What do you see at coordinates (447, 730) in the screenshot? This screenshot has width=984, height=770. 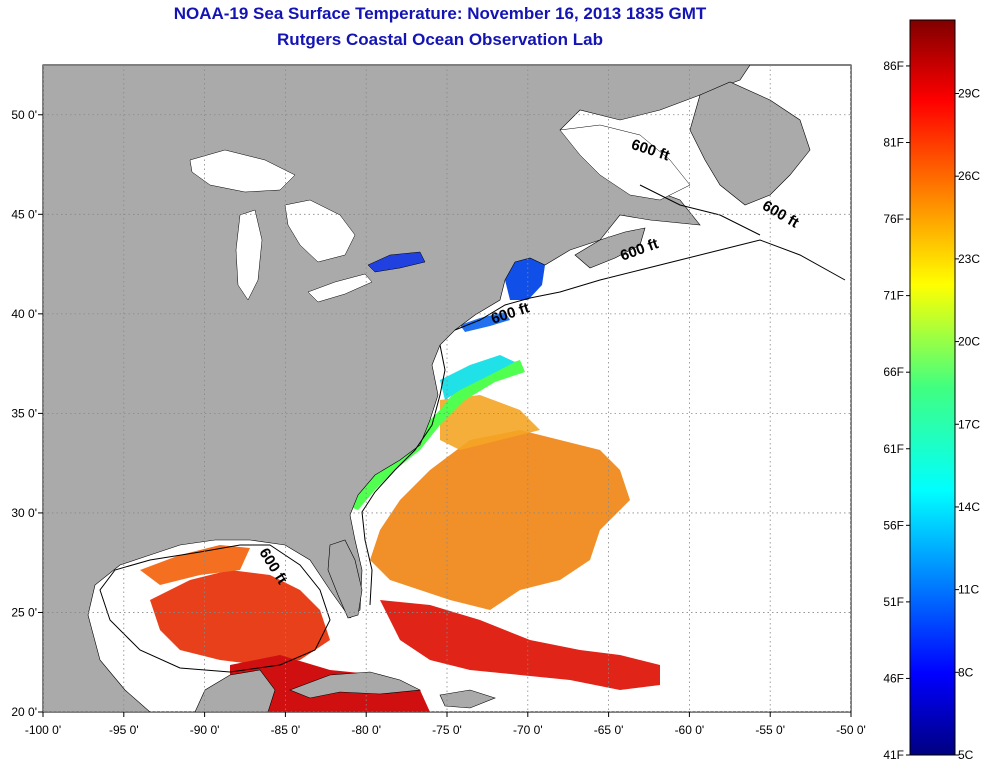 I see `lon-tick-label: -75 0'` at bounding box center [447, 730].